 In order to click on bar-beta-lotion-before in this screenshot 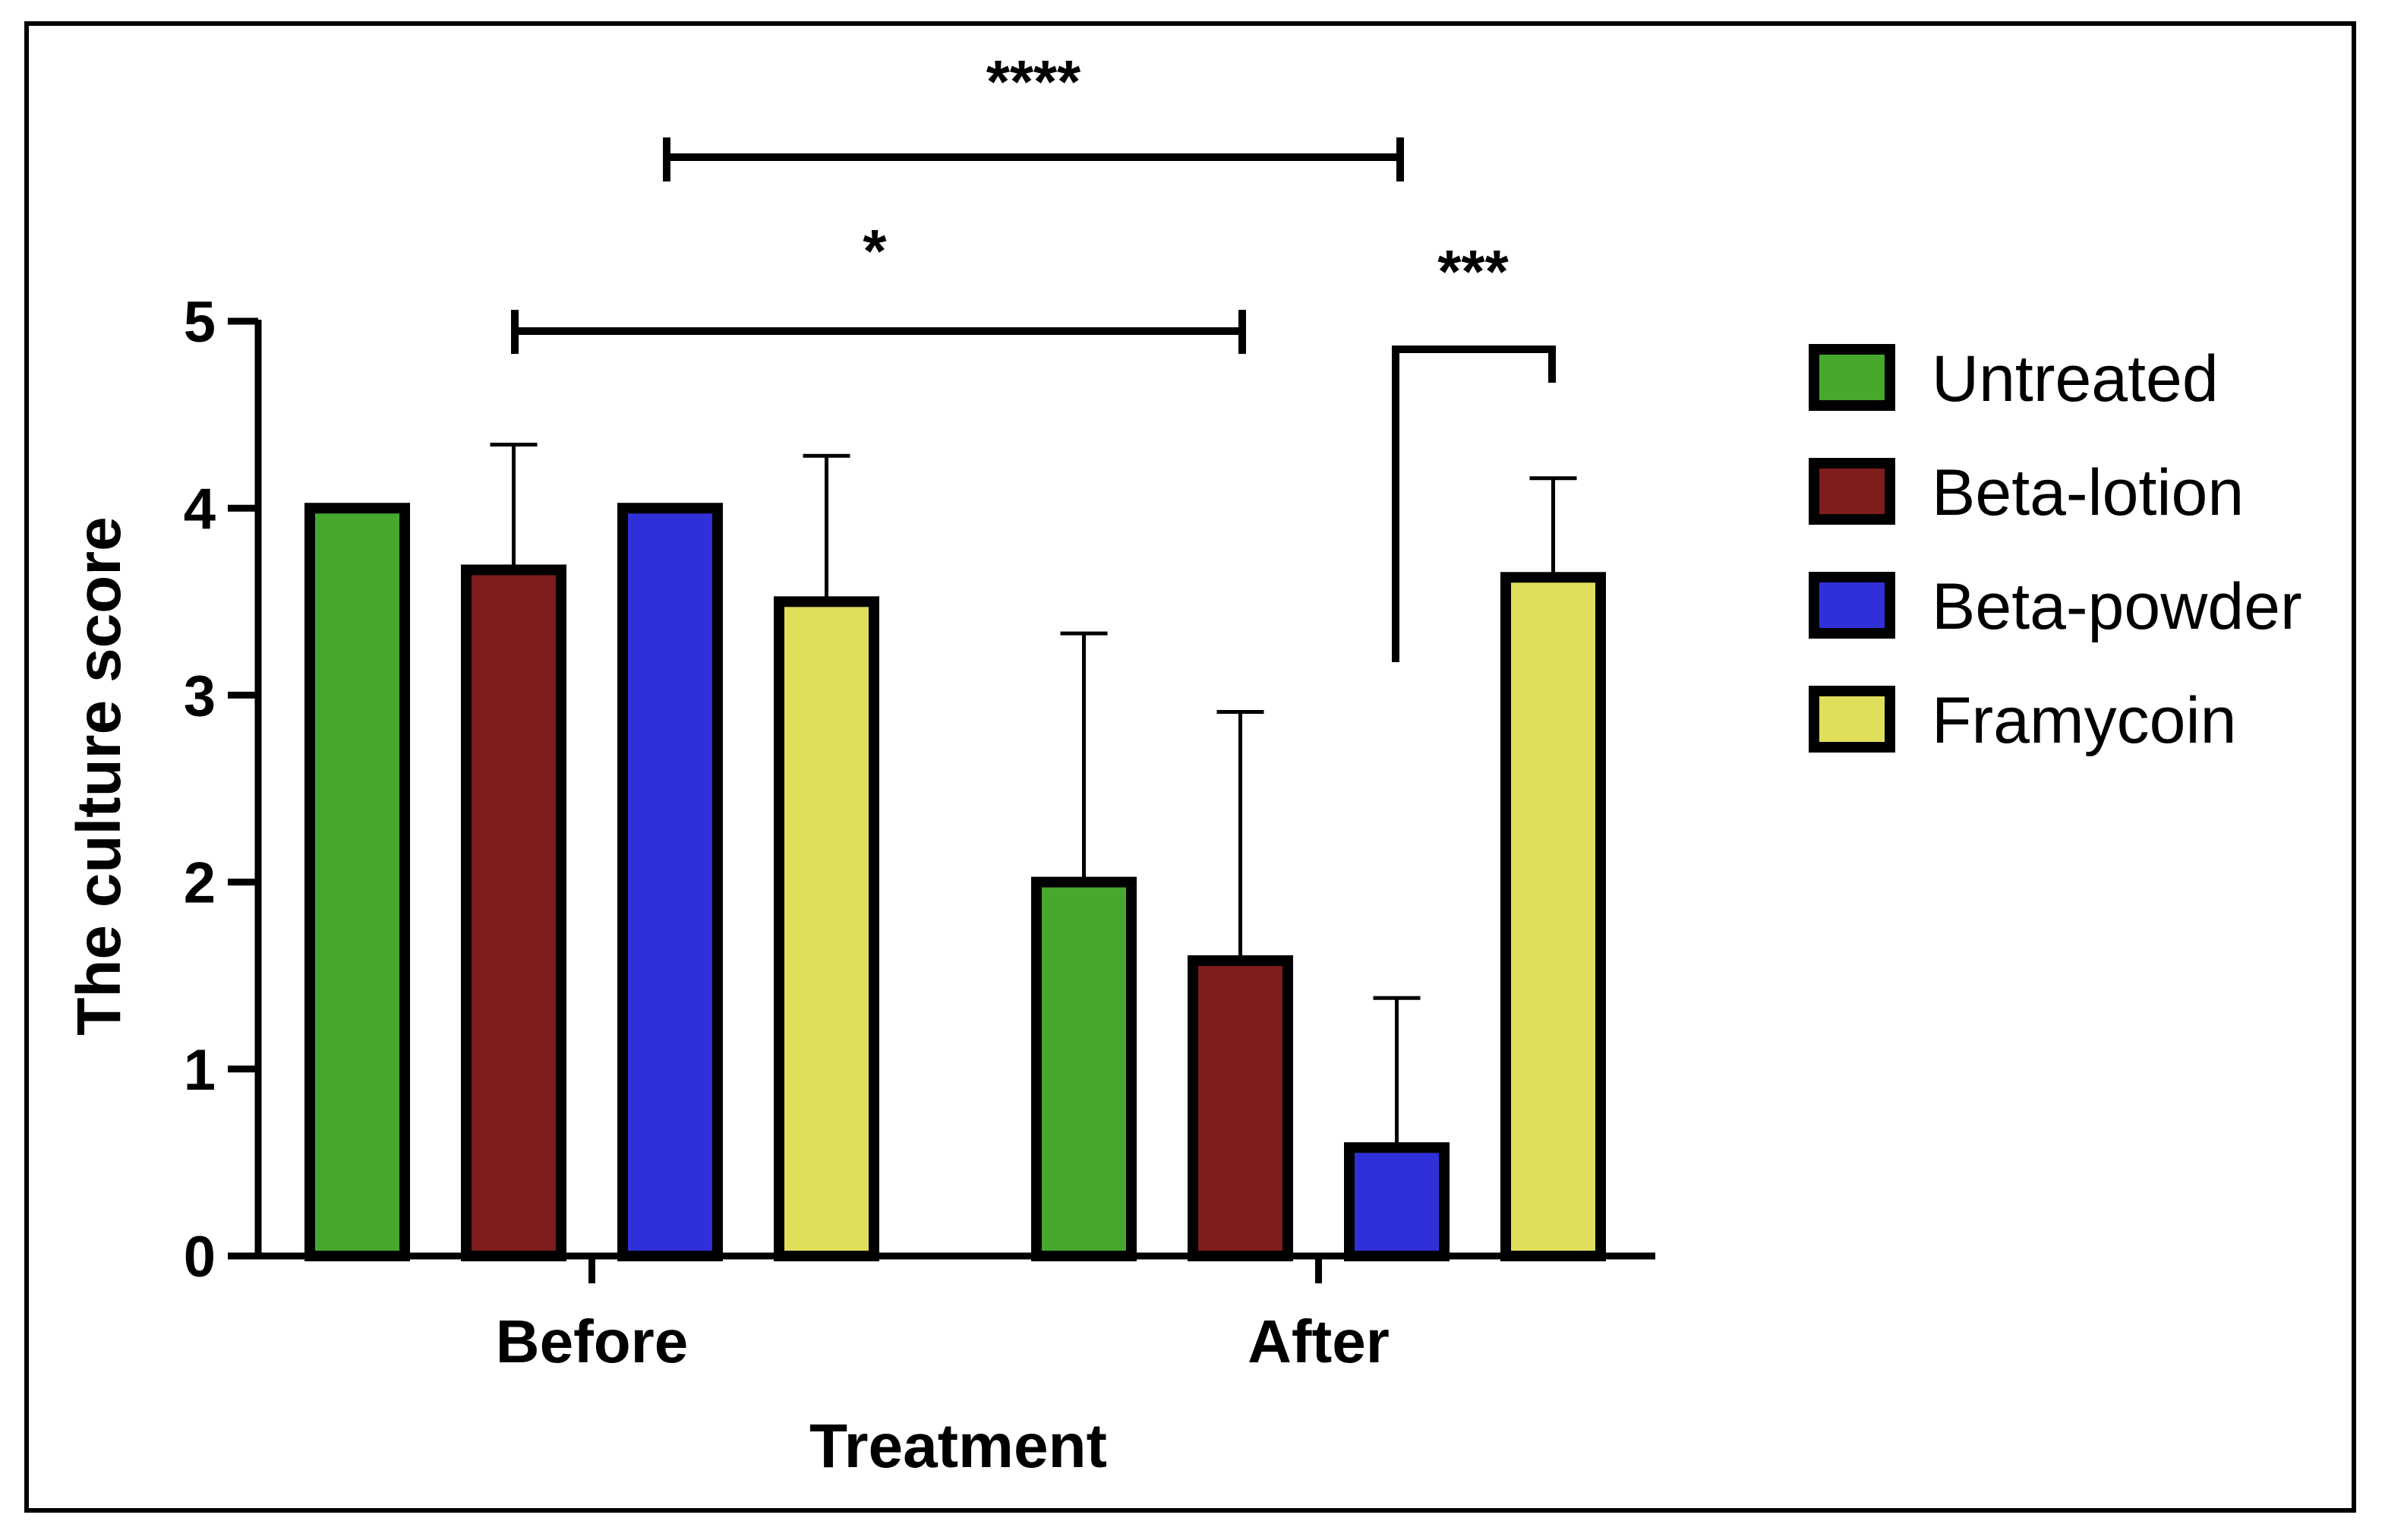, I will do `click(513, 913)`.